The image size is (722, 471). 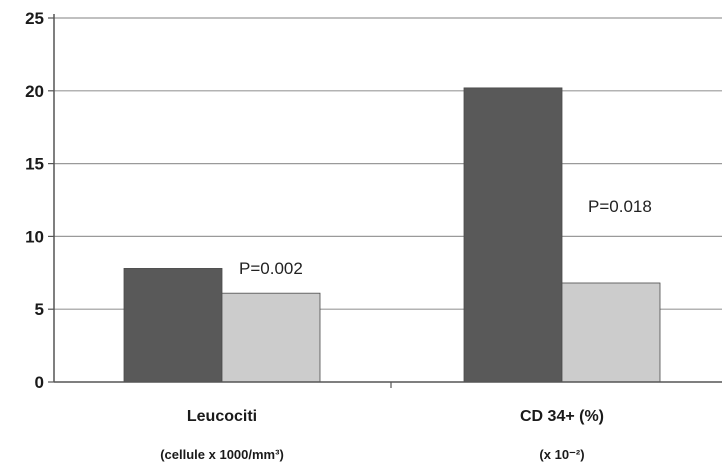 What do you see at coordinates (561, 454) in the screenshot?
I see `x-category-sublabel: (x 10⁻²)` at bounding box center [561, 454].